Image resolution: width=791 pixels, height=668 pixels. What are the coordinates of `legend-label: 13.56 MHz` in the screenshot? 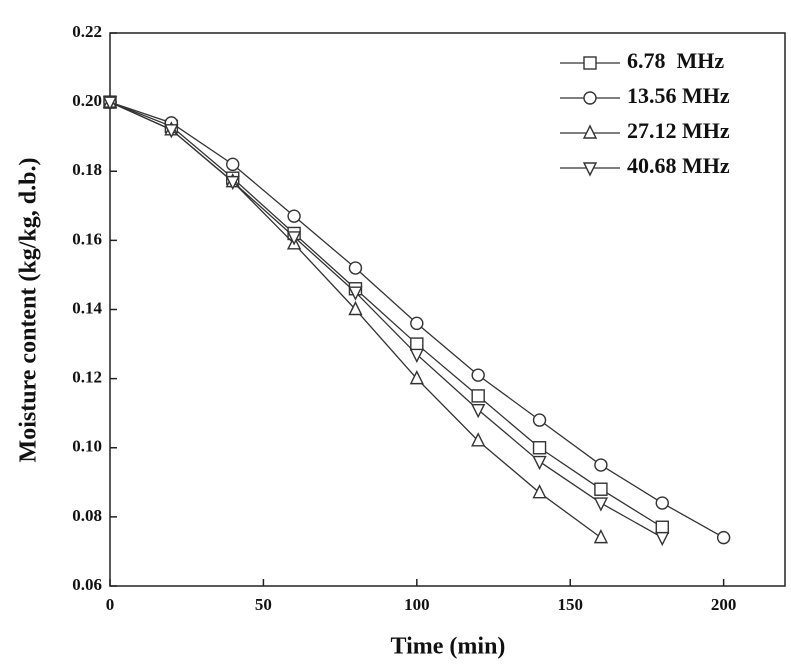 It's located at (678, 95).